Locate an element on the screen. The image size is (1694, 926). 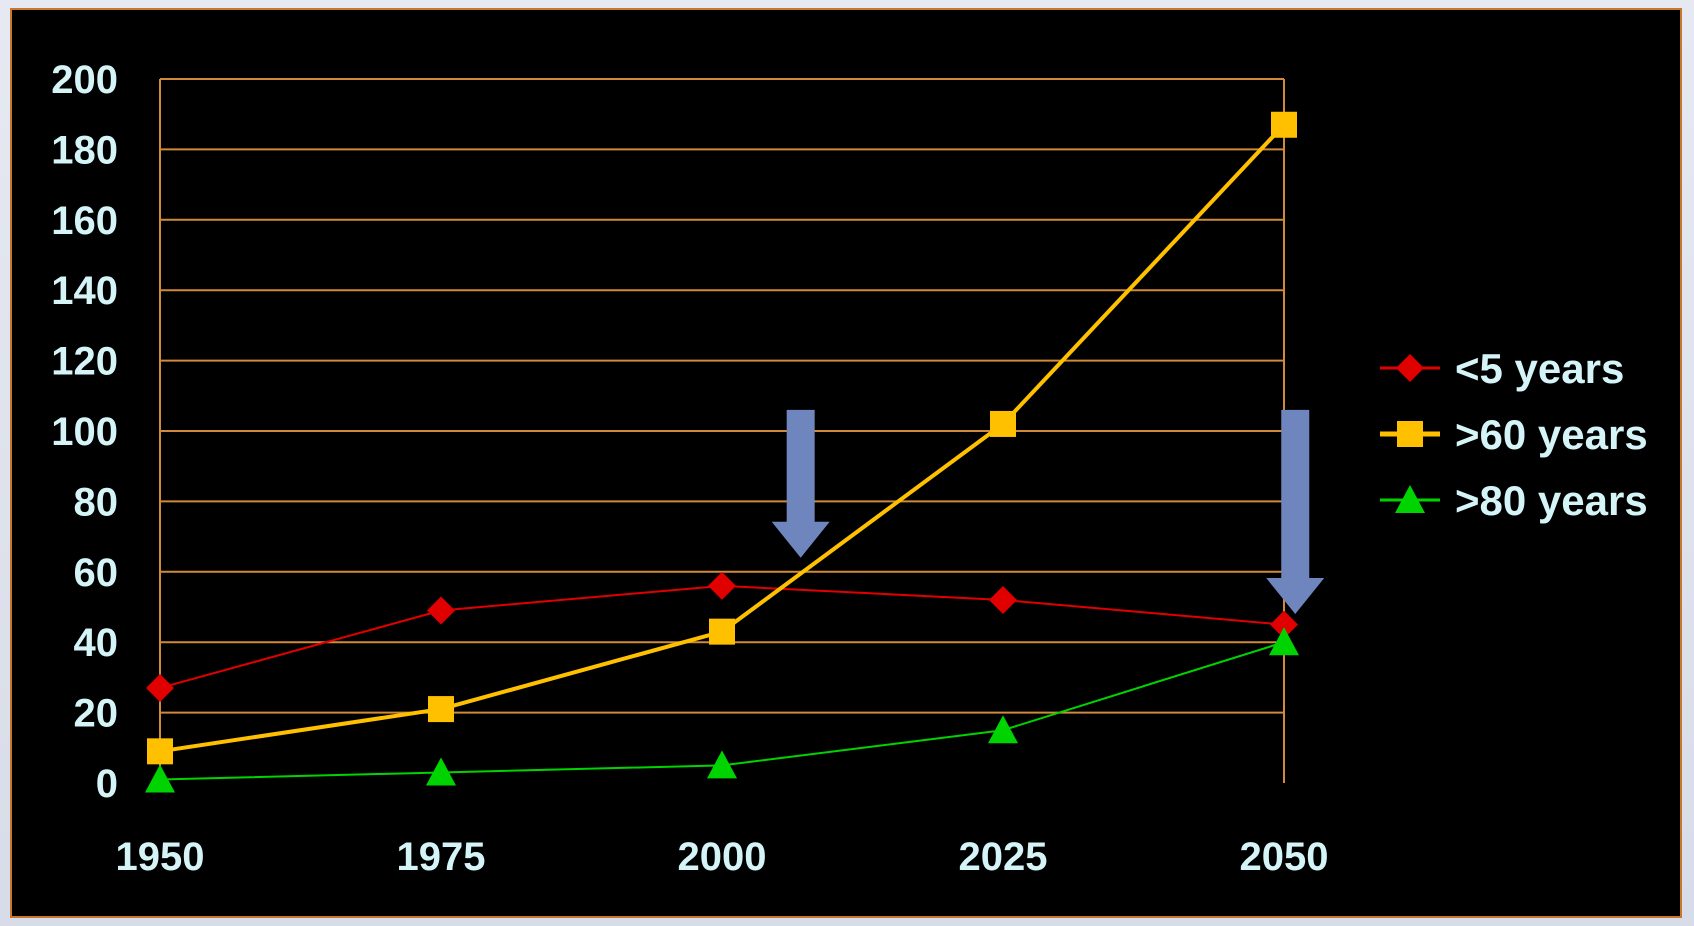
legend: <5 years >60 years >80 years is located at coordinates (1514, 434).